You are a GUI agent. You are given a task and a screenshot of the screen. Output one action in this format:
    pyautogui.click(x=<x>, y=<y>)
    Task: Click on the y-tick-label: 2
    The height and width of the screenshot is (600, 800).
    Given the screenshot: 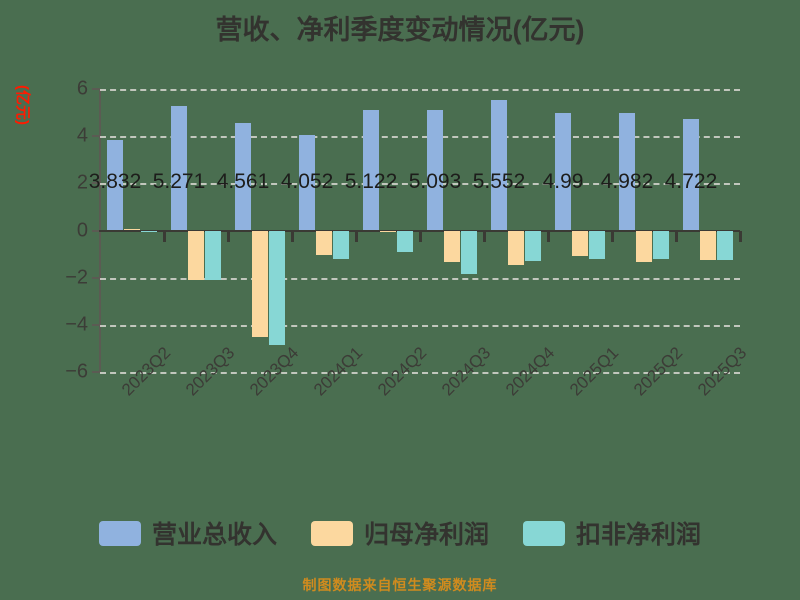 What is the action you would take?
    pyautogui.click(x=82, y=182)
    